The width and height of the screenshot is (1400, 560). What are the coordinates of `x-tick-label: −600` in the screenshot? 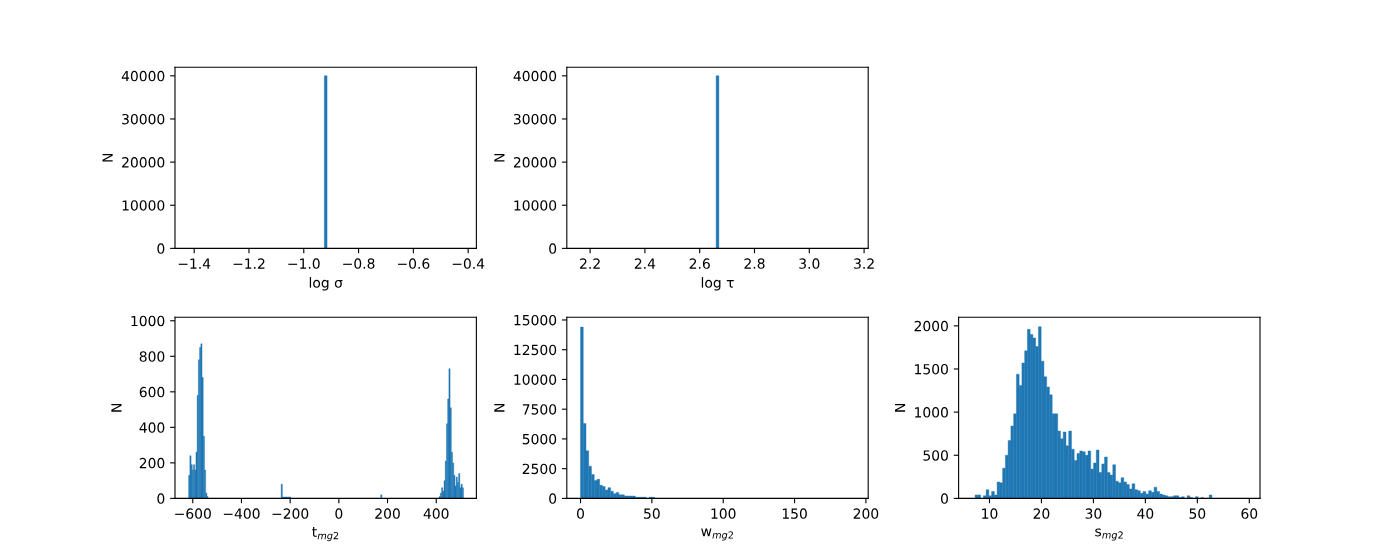 It's located at (193, 513).